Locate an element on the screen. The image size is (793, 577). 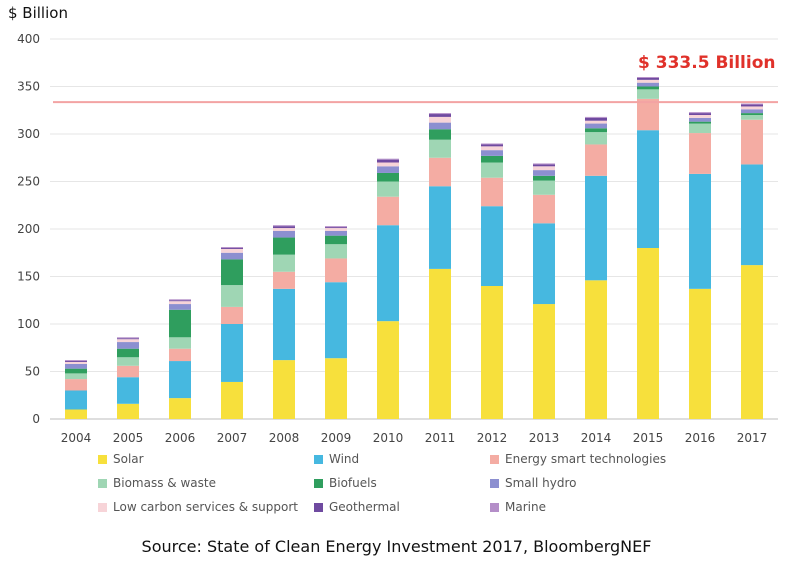
y-tick-label: 50 is located at coordinates (32, 372).